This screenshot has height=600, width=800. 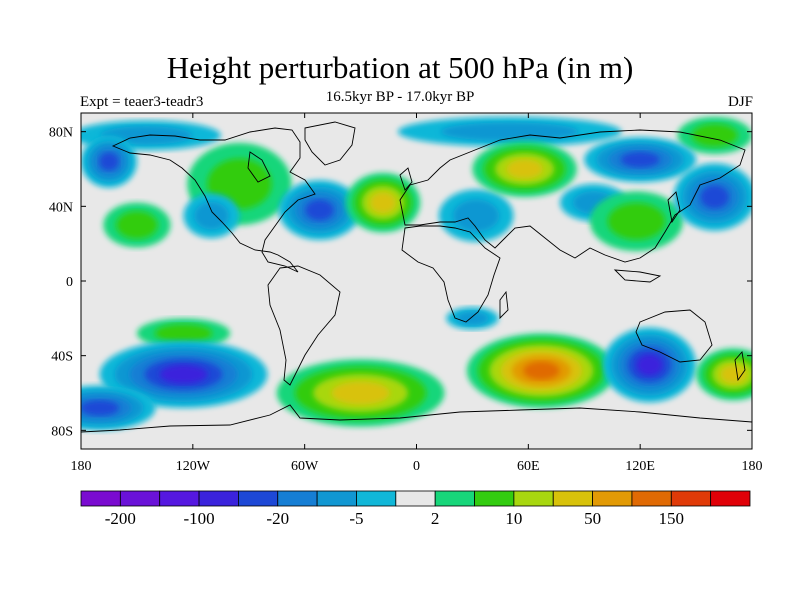 What do you see at coordinates (400, 67) in the screenshot?
I see `chart-title: Height perturbation at 500 hPa (in m)` at bounding box center [400, 67].